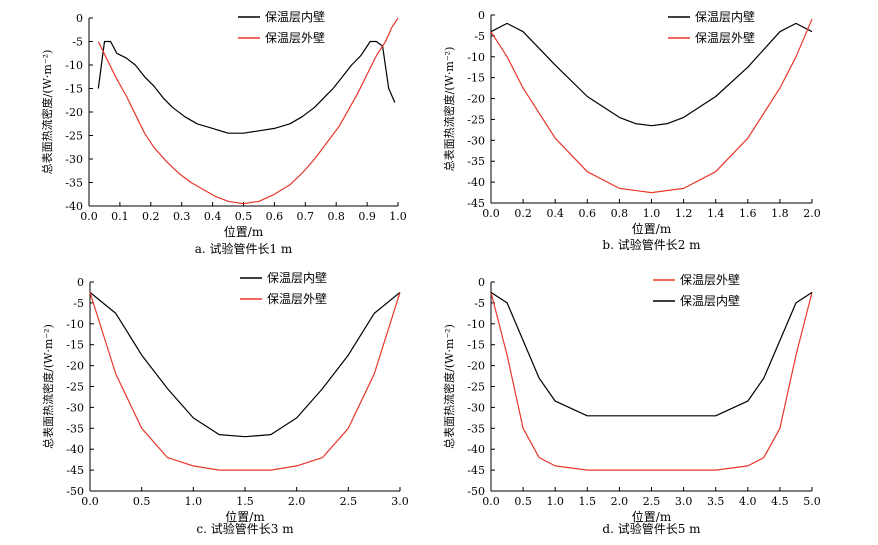  What do you see at coordinates (620, 213) in the screenshot?
I see `x-tick-label: 0.8` at bounding box center [620, 213].